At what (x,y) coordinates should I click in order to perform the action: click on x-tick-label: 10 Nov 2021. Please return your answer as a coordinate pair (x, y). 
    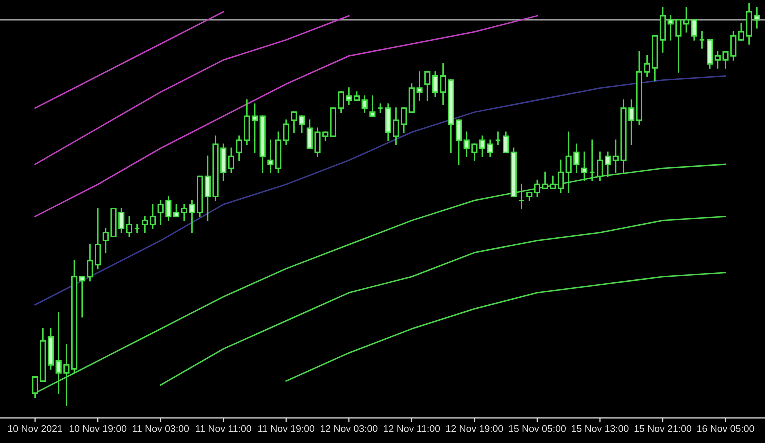
    Looking at the image, I should click on (35, 428).